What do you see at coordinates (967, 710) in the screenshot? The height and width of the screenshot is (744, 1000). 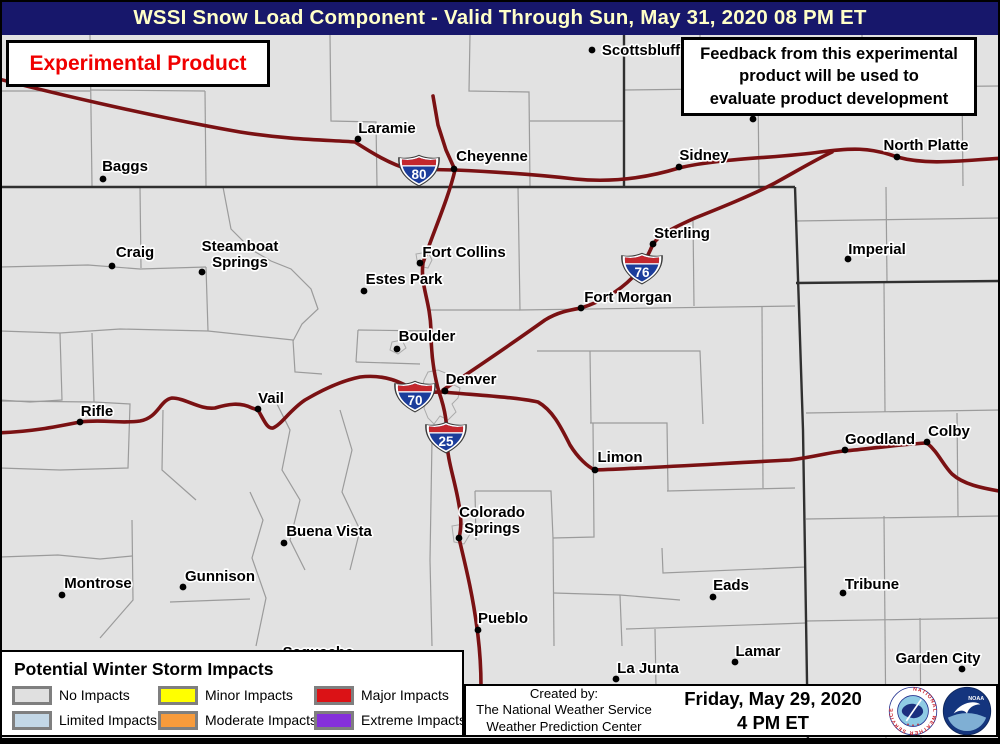 I see `noaa-logo: NOAA` at bounding box center [967, 710].